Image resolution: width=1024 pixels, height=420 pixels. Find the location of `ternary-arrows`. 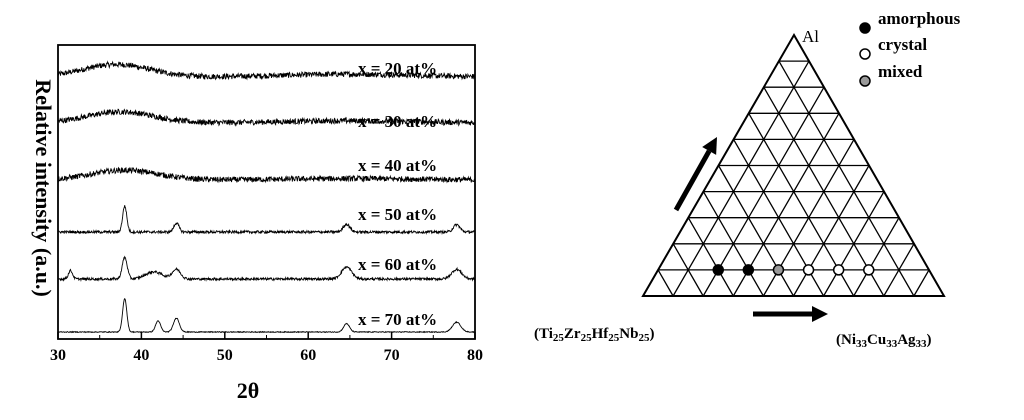

ternary-arrows is located at coordinates (750, 229).